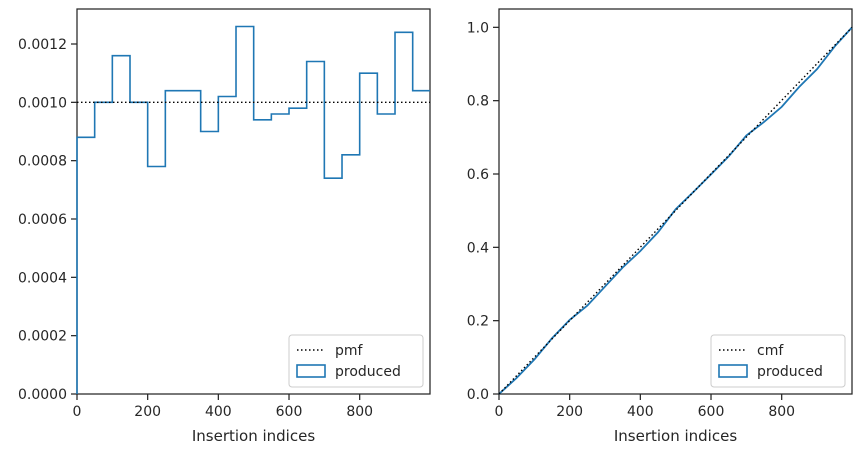 This screenshot has width=861, height=453. Describe the element at coordinates (478, 102) in the screenshot. I see `y-tick-label: 0.8` at that location.